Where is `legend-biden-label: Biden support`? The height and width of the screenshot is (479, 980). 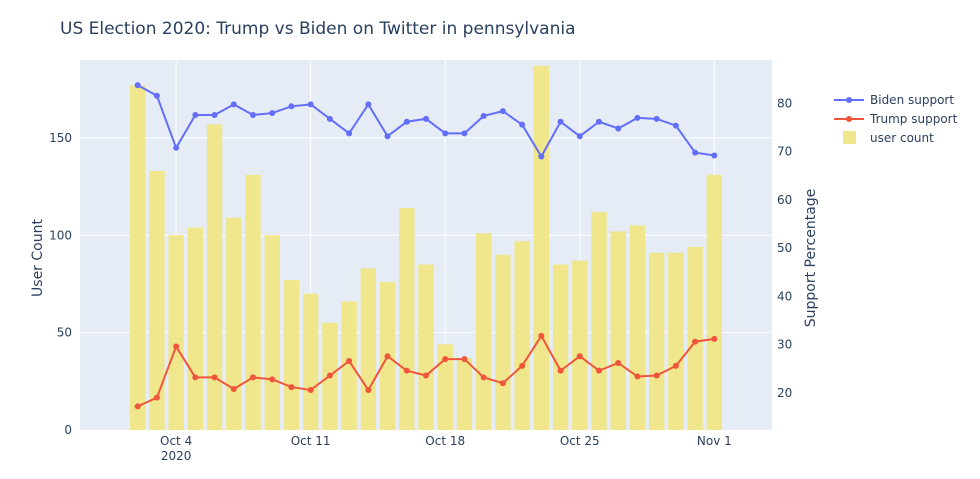
legend-biden-label: Biden support is located at coordinates (912, 100).